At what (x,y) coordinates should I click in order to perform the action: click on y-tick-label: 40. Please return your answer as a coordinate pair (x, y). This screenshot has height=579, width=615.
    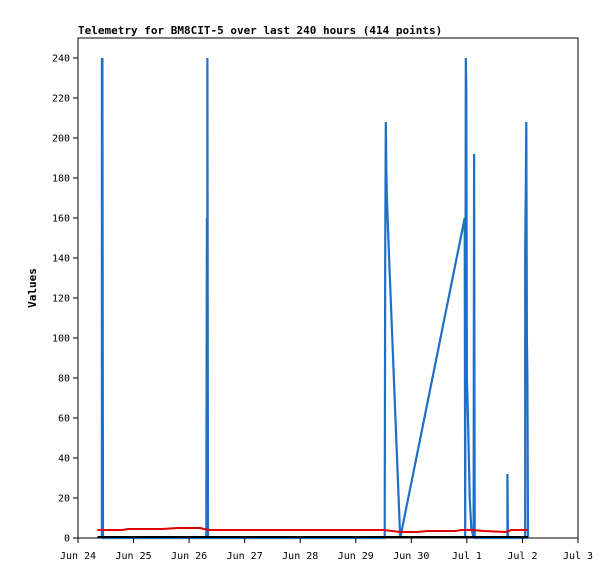
    Looking at the image, I should click on (64, 459).